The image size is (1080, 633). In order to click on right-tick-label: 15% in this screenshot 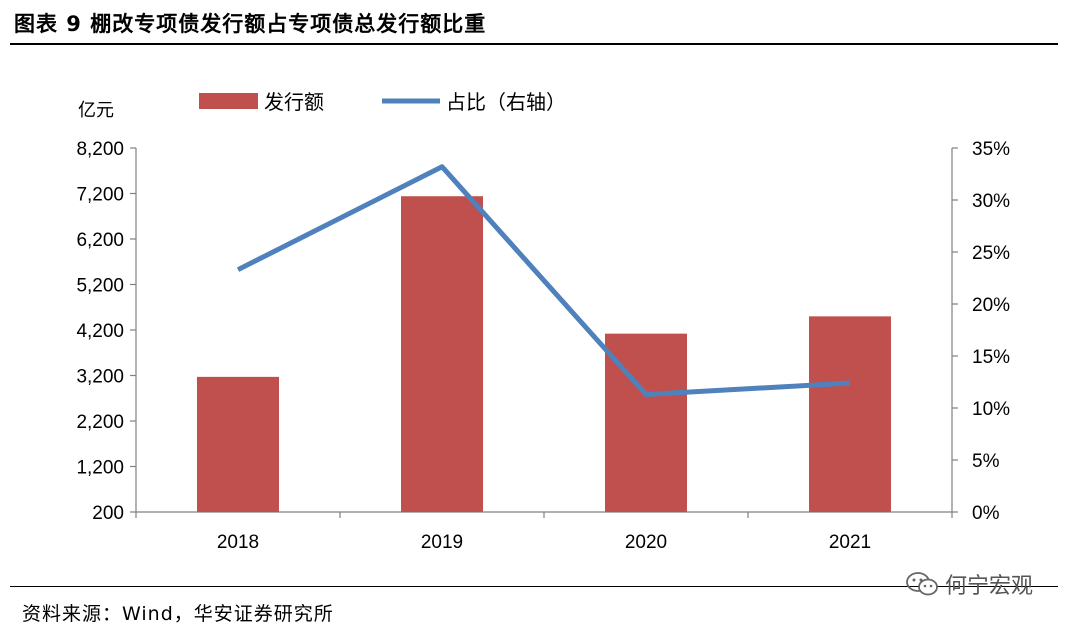, I will do `click(991, 357)`.